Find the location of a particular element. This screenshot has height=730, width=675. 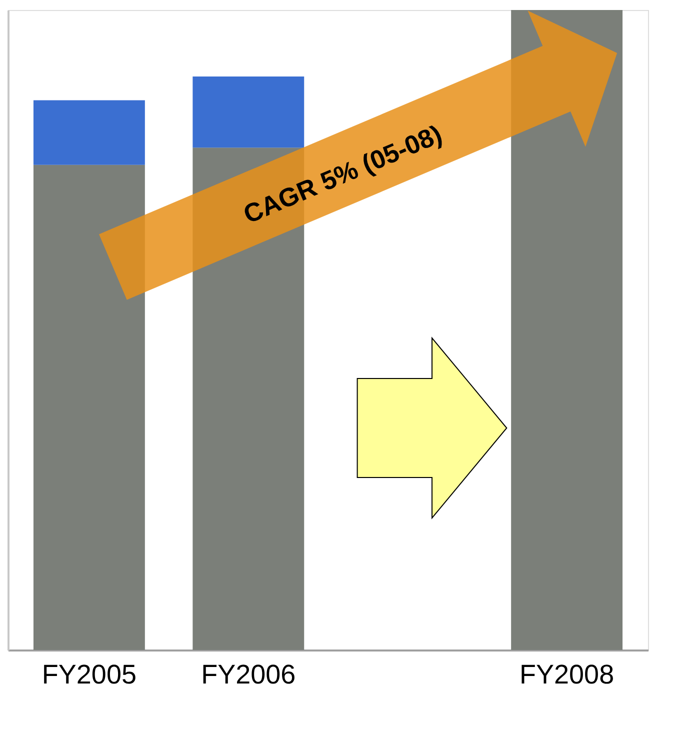

x-tick-label: FY2006 is located at coordinates (248, 675).